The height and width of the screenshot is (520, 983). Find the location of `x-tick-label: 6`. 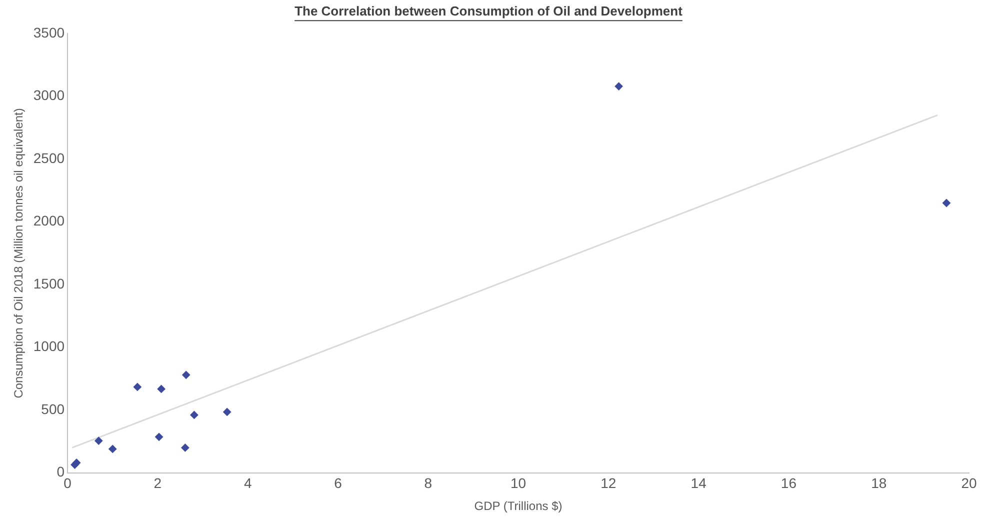

x-tick-label: 6 is located at coordinates (338, 483).